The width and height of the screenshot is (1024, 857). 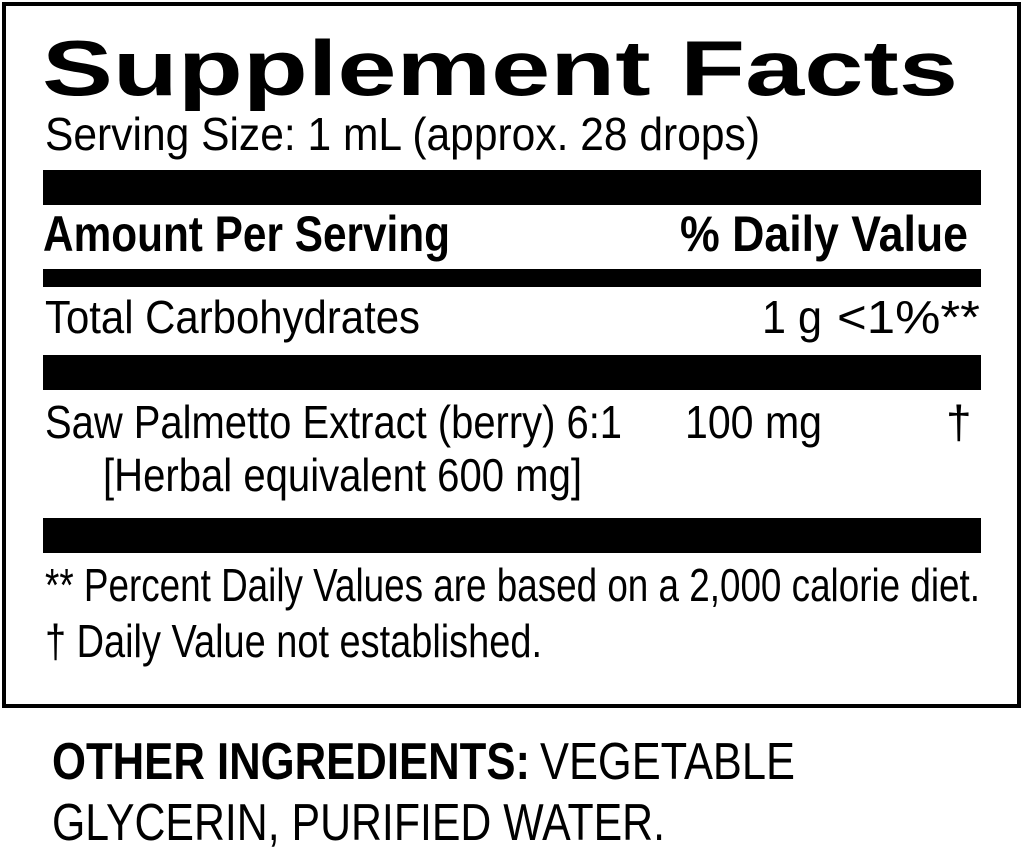 What do you see at coordinates (402, 134) in the screenshot?
I see `serving-size: Serving Size: 1 mL (approx. 28 drops)` at bounding box center [402, 134].